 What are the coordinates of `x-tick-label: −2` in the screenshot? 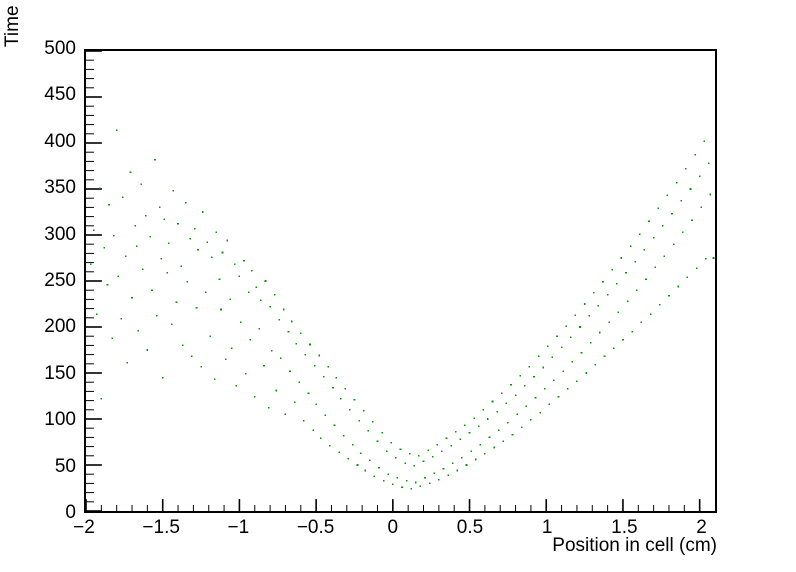 It's located at (84, 527).